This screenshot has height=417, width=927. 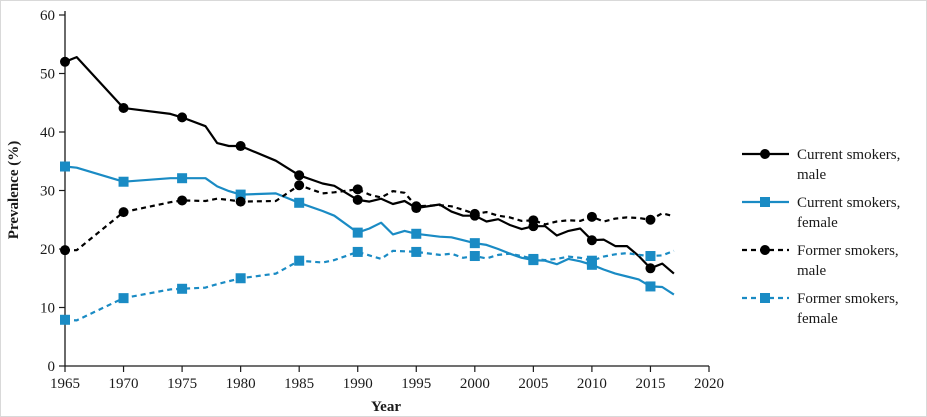 I want to click on x-tick-label: 1985, so click(x=299, y=384).